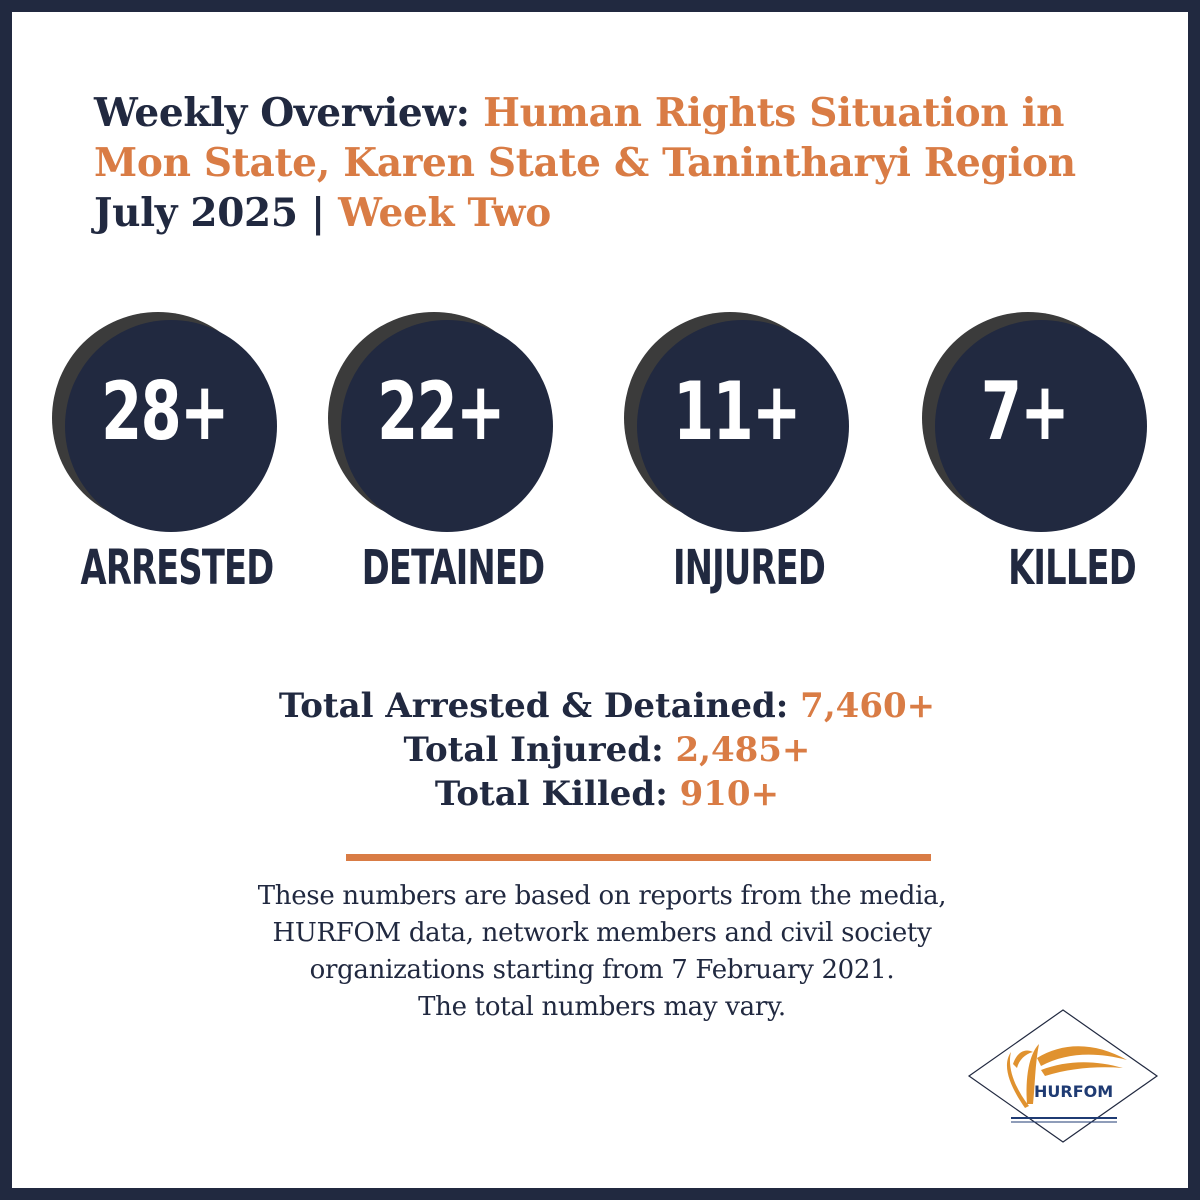 Image resolution: width=1200 pixels, height=1200 pixels. I want to click on total-arrested-detained: Total Arrested & Detained: 7,460+, so click(607, 706).